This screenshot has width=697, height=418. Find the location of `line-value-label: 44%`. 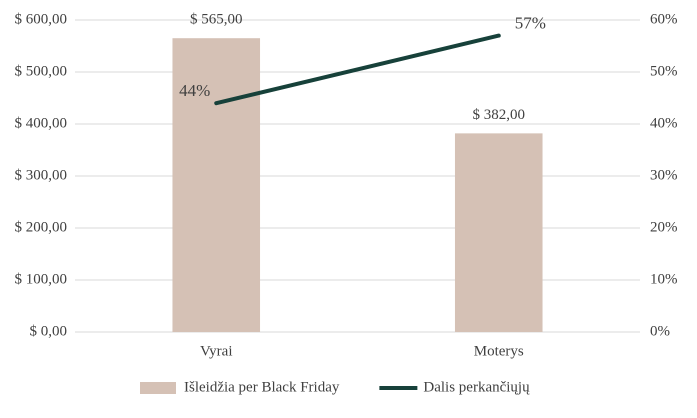

line-value-label: 44% is located at coordinates (194, 90).